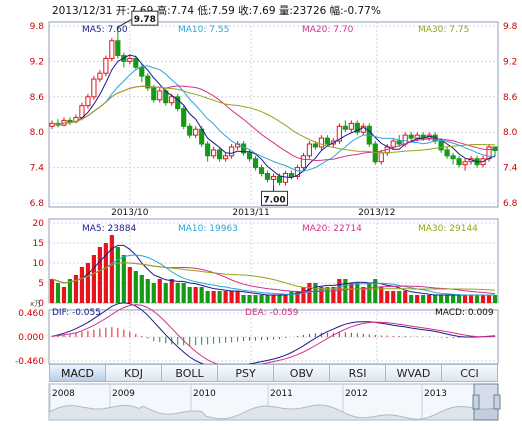  I want to click on date-label: 2013/10, so click(130, 213).